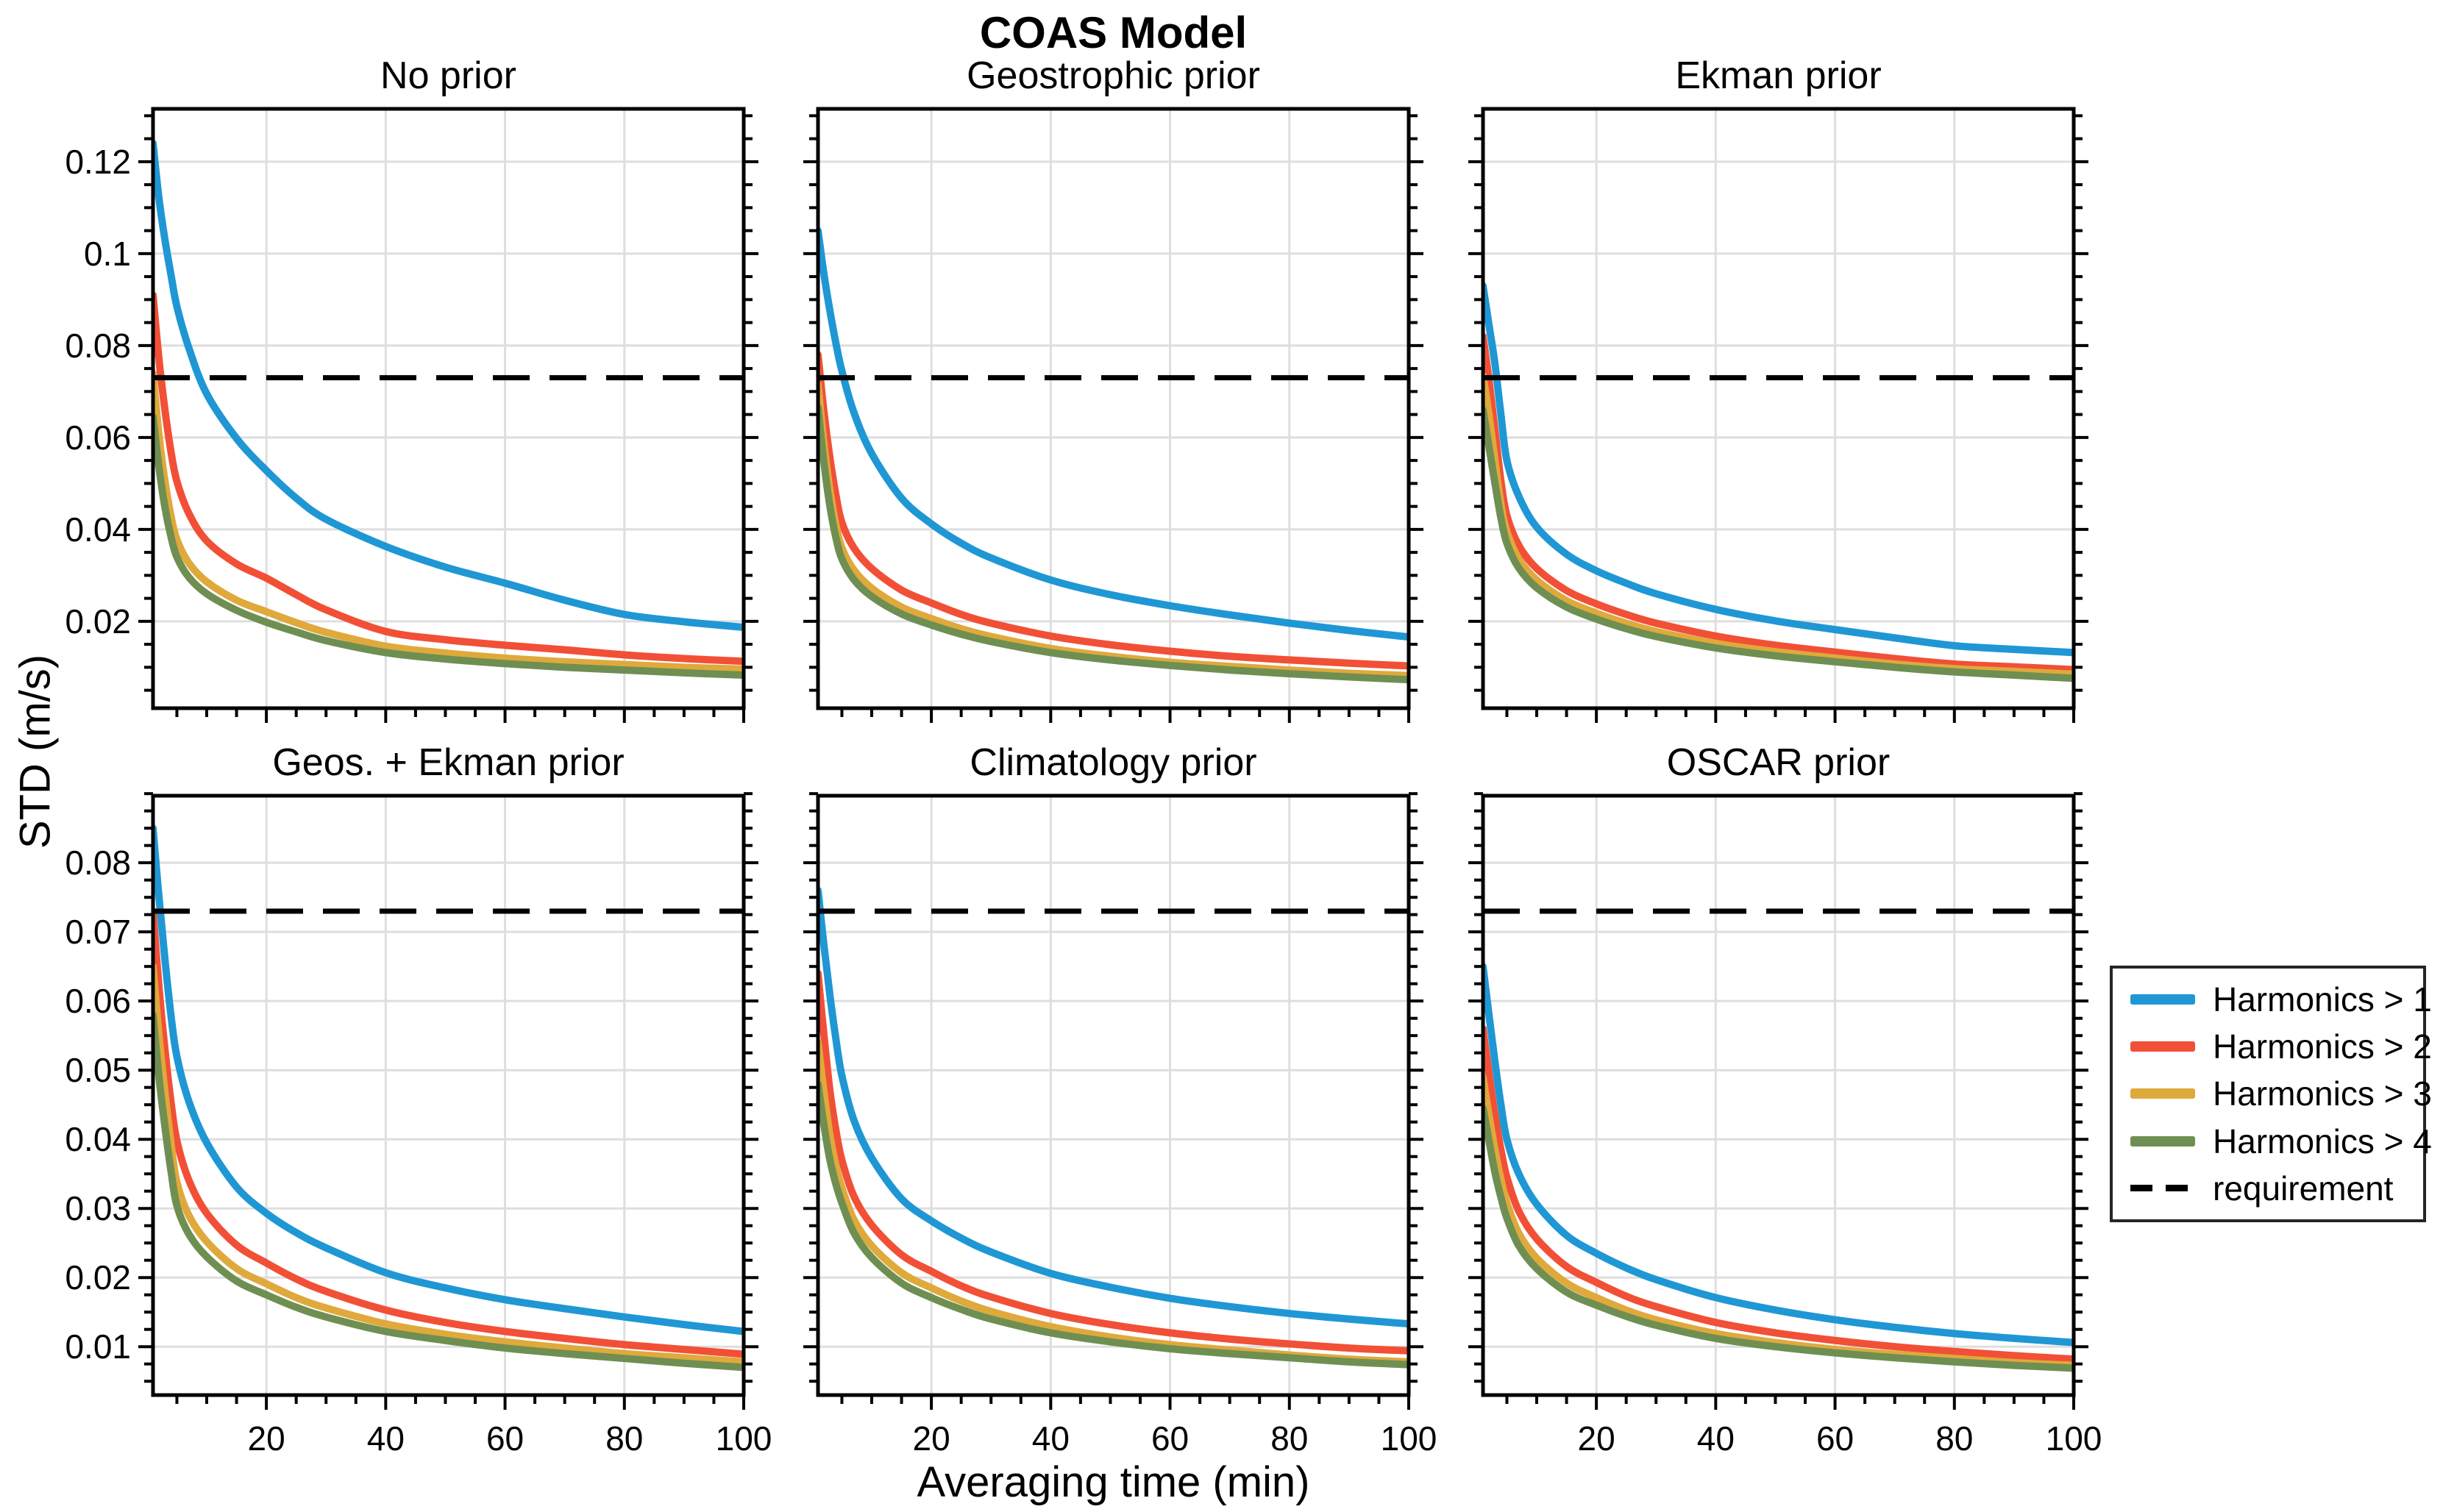  Describe the element at coordinates (2322, 1093) in the screenshot. I see `legend-label: Harmonics > 3` at that location.